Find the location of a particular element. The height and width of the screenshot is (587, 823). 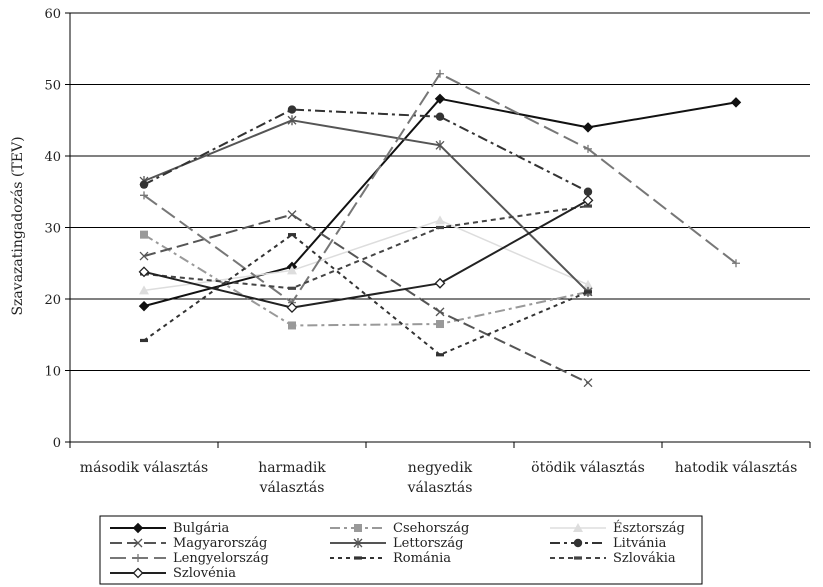

legend-label: Bulgária is located at coordinates (201, 528).